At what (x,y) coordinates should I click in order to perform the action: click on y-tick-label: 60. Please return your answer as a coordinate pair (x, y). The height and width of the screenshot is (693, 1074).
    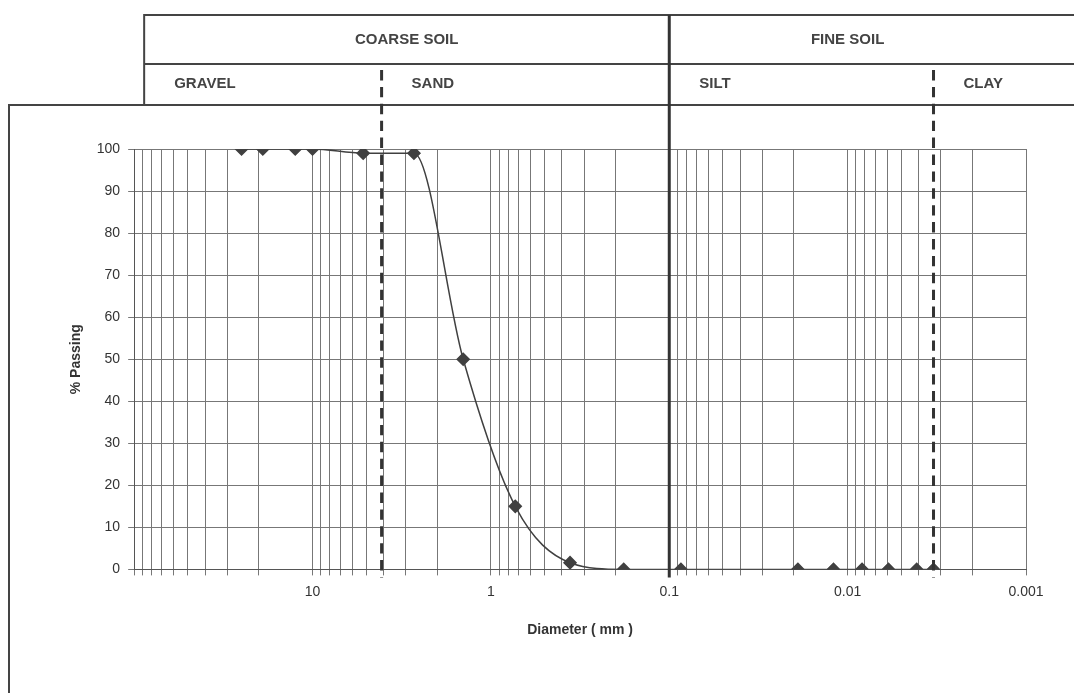
    Looking at the image, I should click on (112, 316).